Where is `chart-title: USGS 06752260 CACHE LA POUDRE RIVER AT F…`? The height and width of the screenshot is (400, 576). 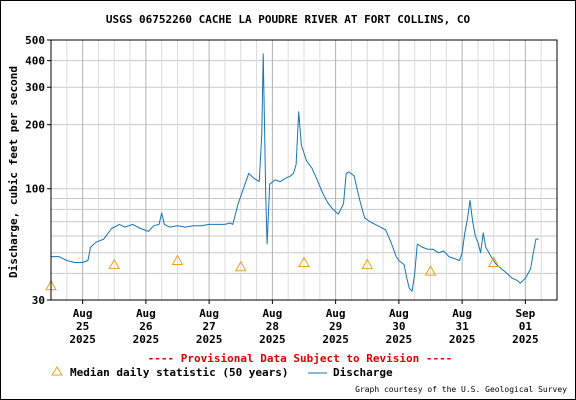
chart-title: USGS 06752260 CACHE LA POUDRE RIVER AT F… is located at coordinates (288, 19).